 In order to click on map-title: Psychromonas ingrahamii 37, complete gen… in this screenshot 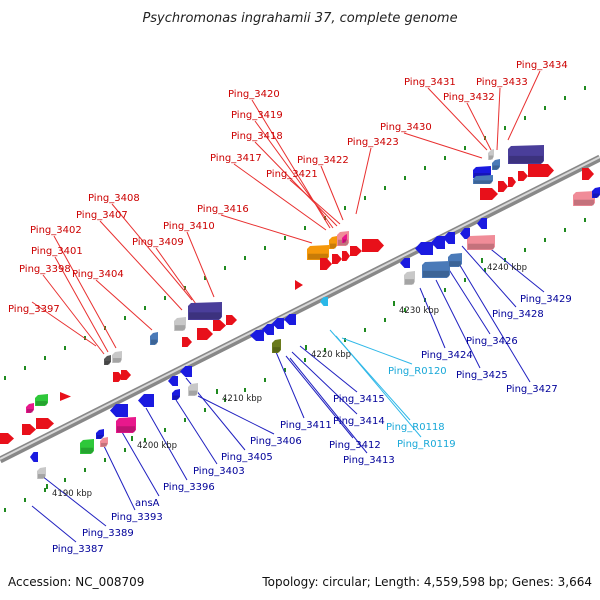, I will do `click(299, 18)`.